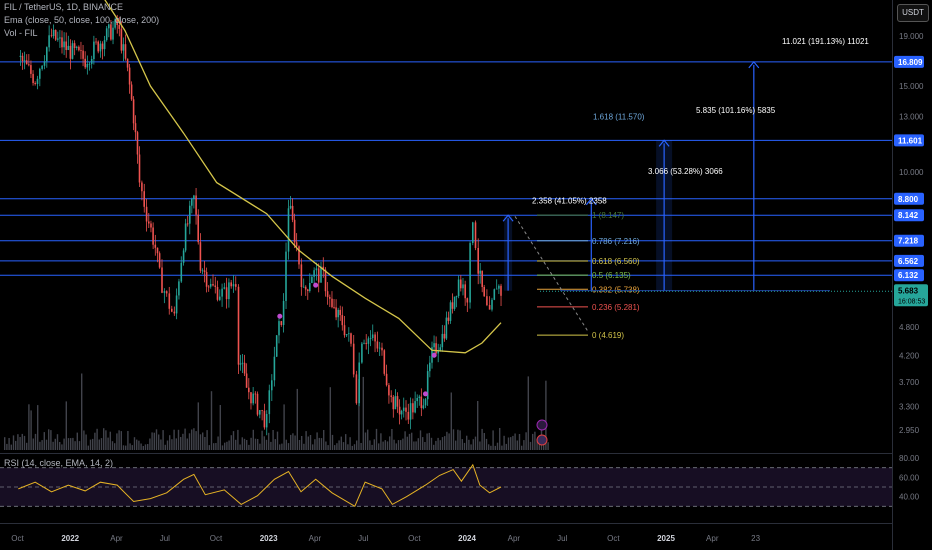 The width and height of the screenshot is (932, 550). Describe the element at coordinates (909, 458) in the screenshot. I see `rsi-axis-tick: 80.00` at that location.